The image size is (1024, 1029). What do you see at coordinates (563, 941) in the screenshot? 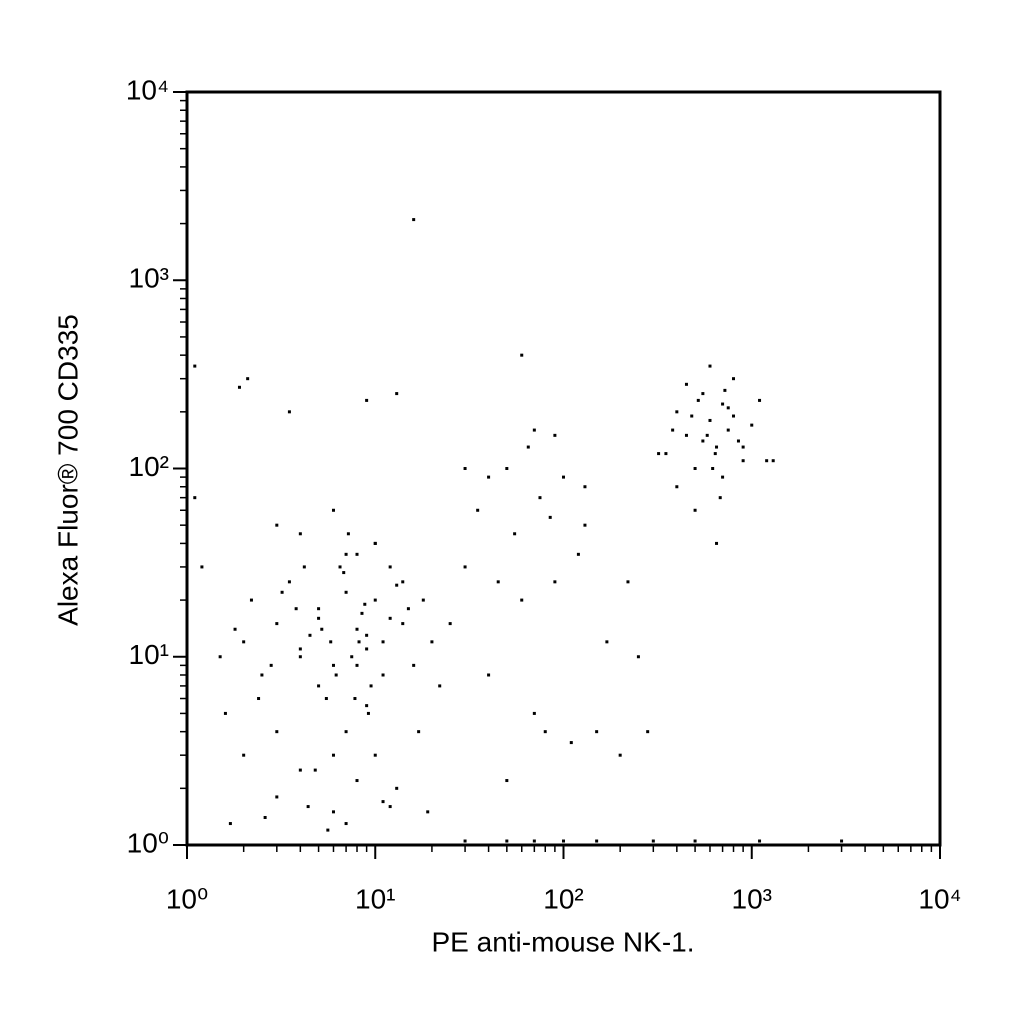
I see `x-axis-label: PE anti-mouse NK-1.` at bounding box center [563, 941].